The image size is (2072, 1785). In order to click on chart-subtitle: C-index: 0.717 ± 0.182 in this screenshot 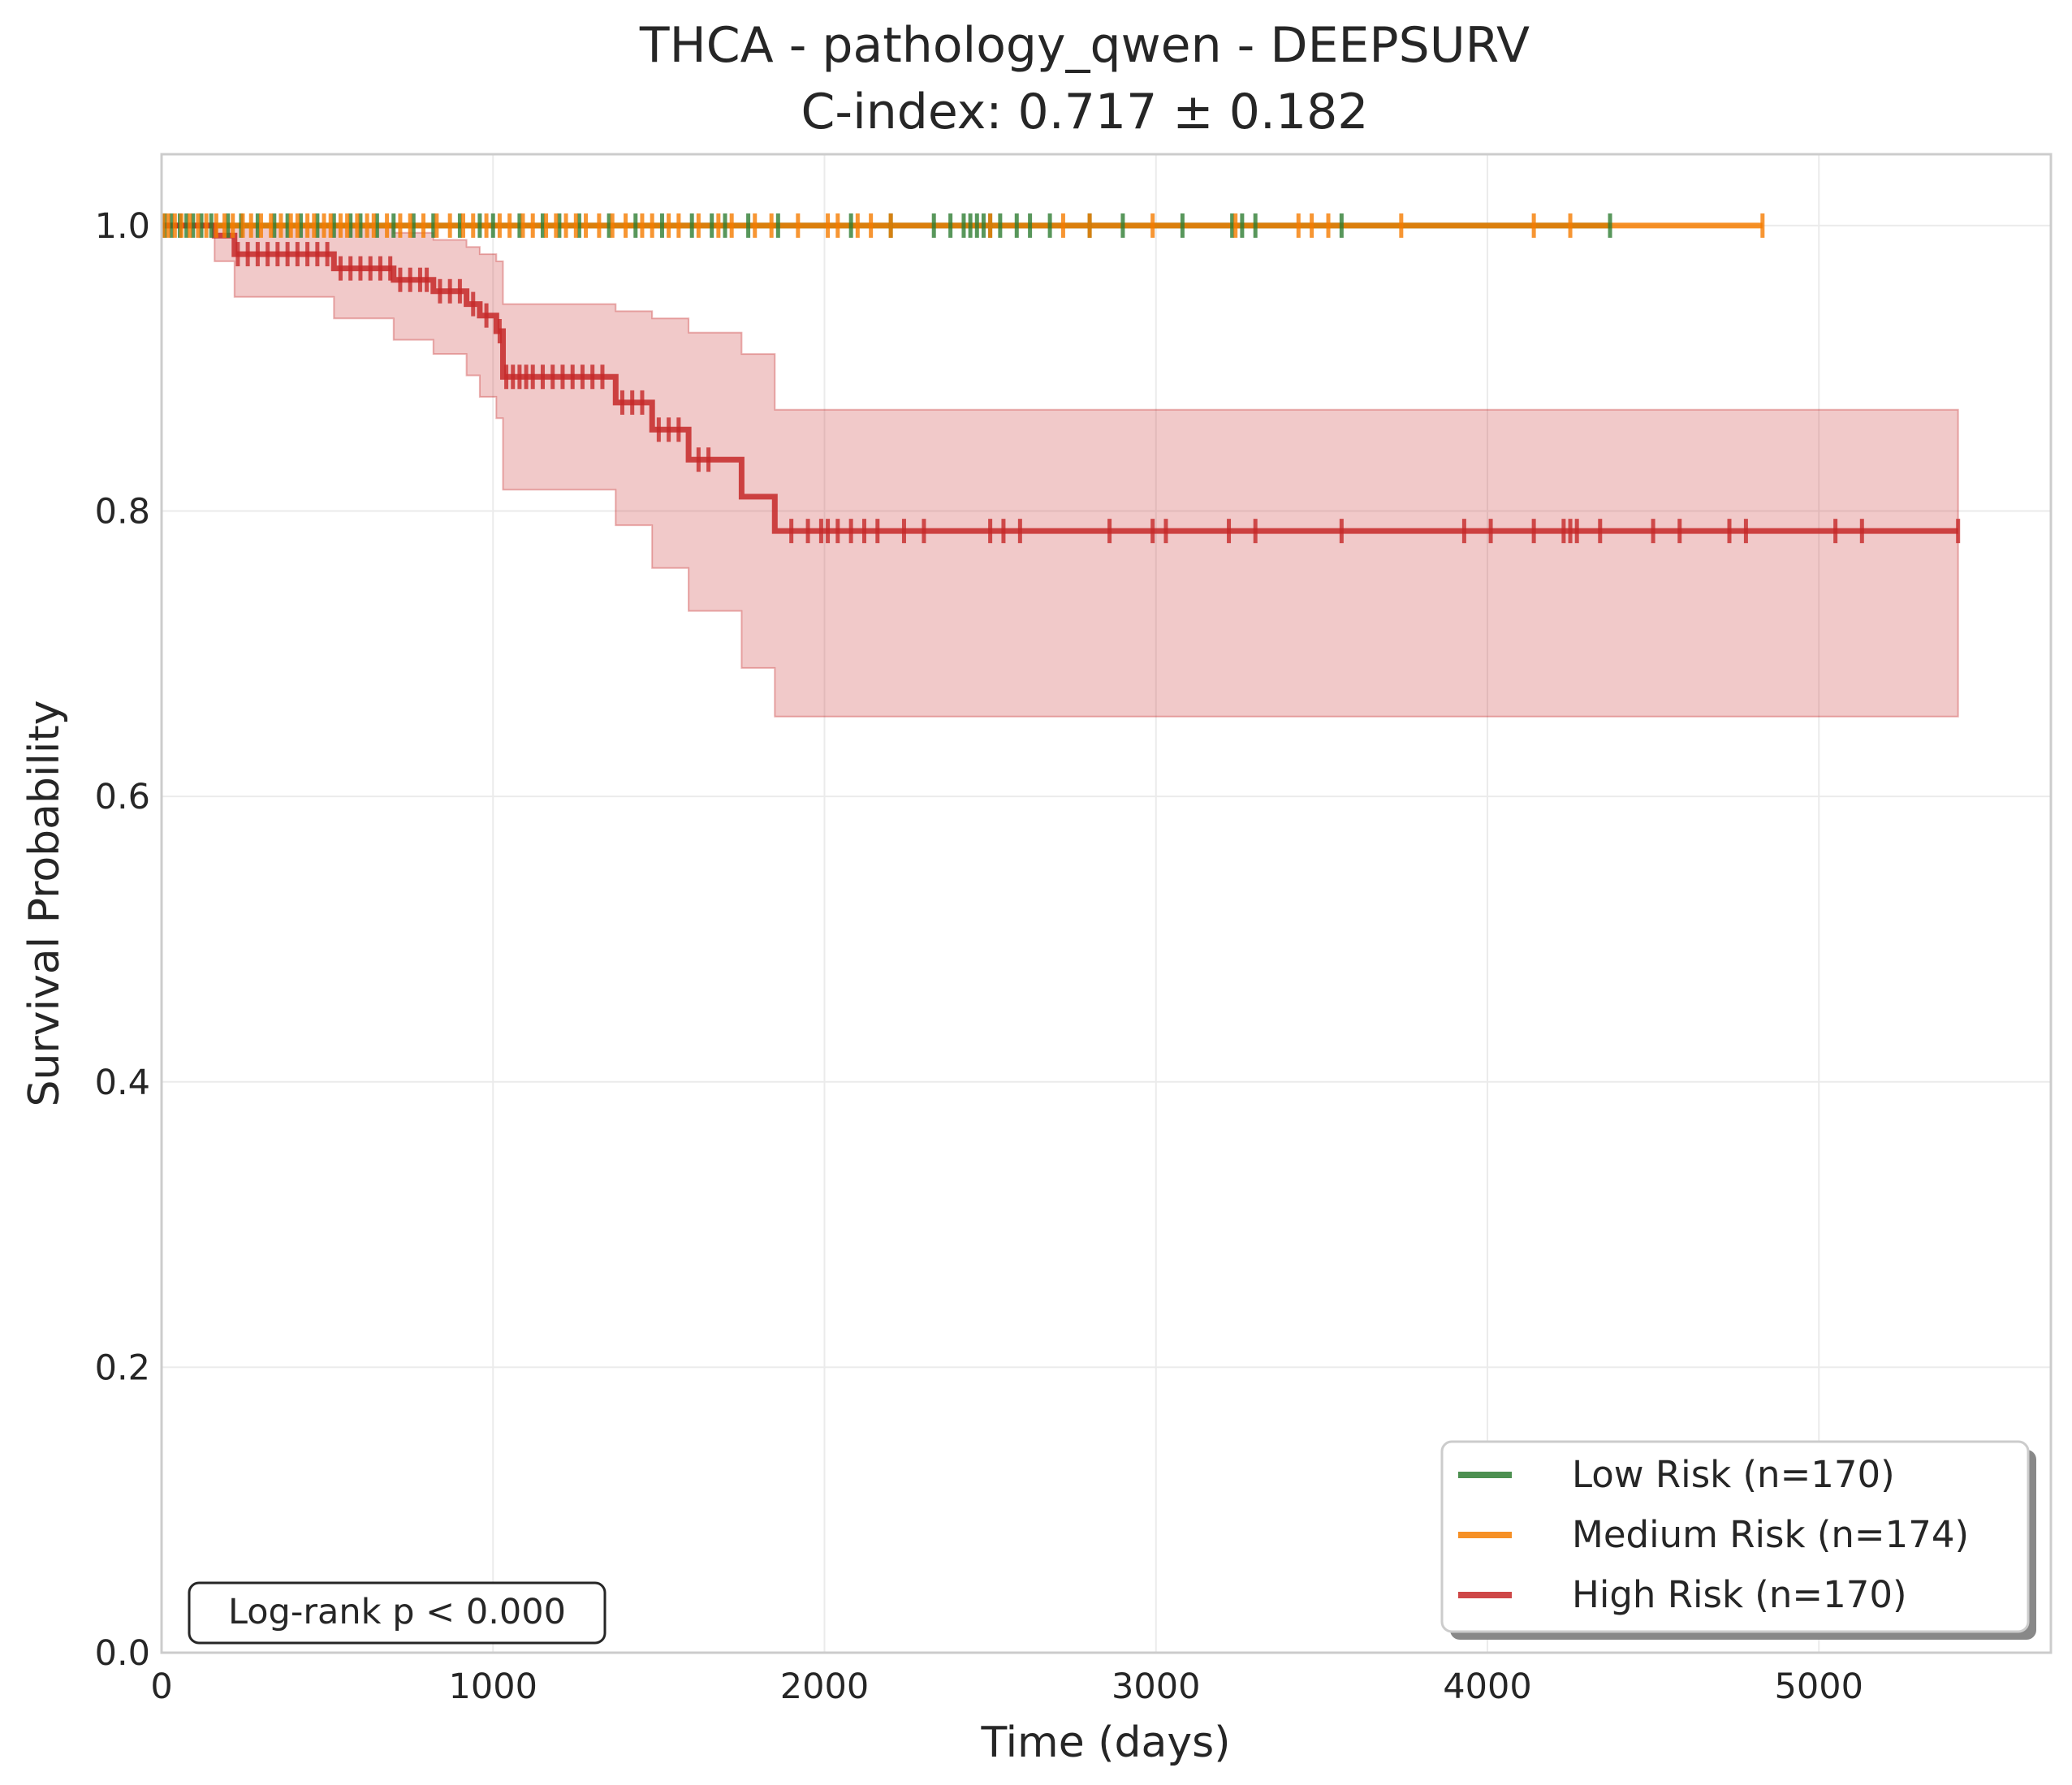, I will do `click(1085, 112)`.